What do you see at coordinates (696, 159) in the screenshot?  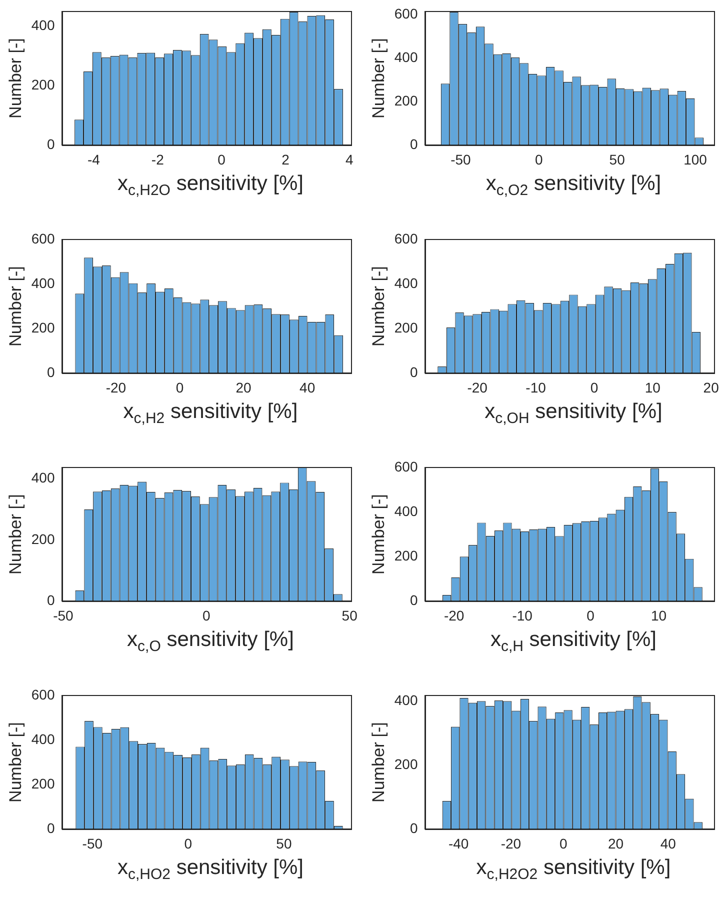 I see `x-tick-label: 100` at bounding box center [696, 159].